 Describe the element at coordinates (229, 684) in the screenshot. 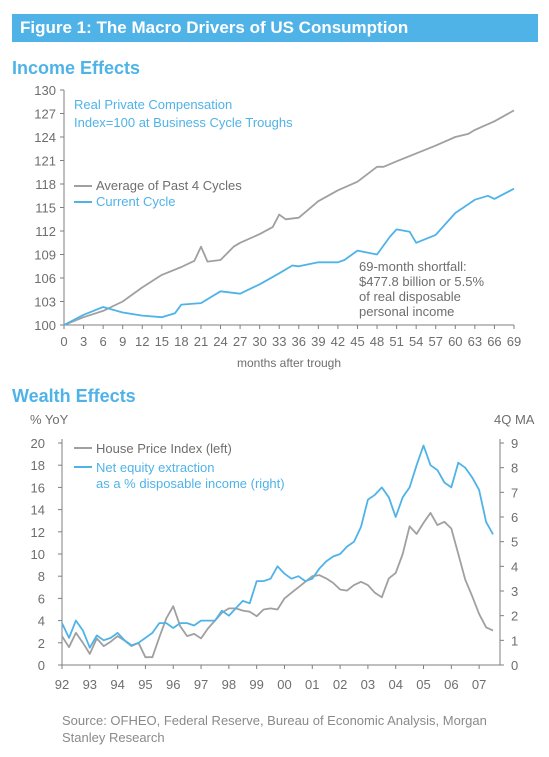

I see `x-tick-label: 98` at that location.